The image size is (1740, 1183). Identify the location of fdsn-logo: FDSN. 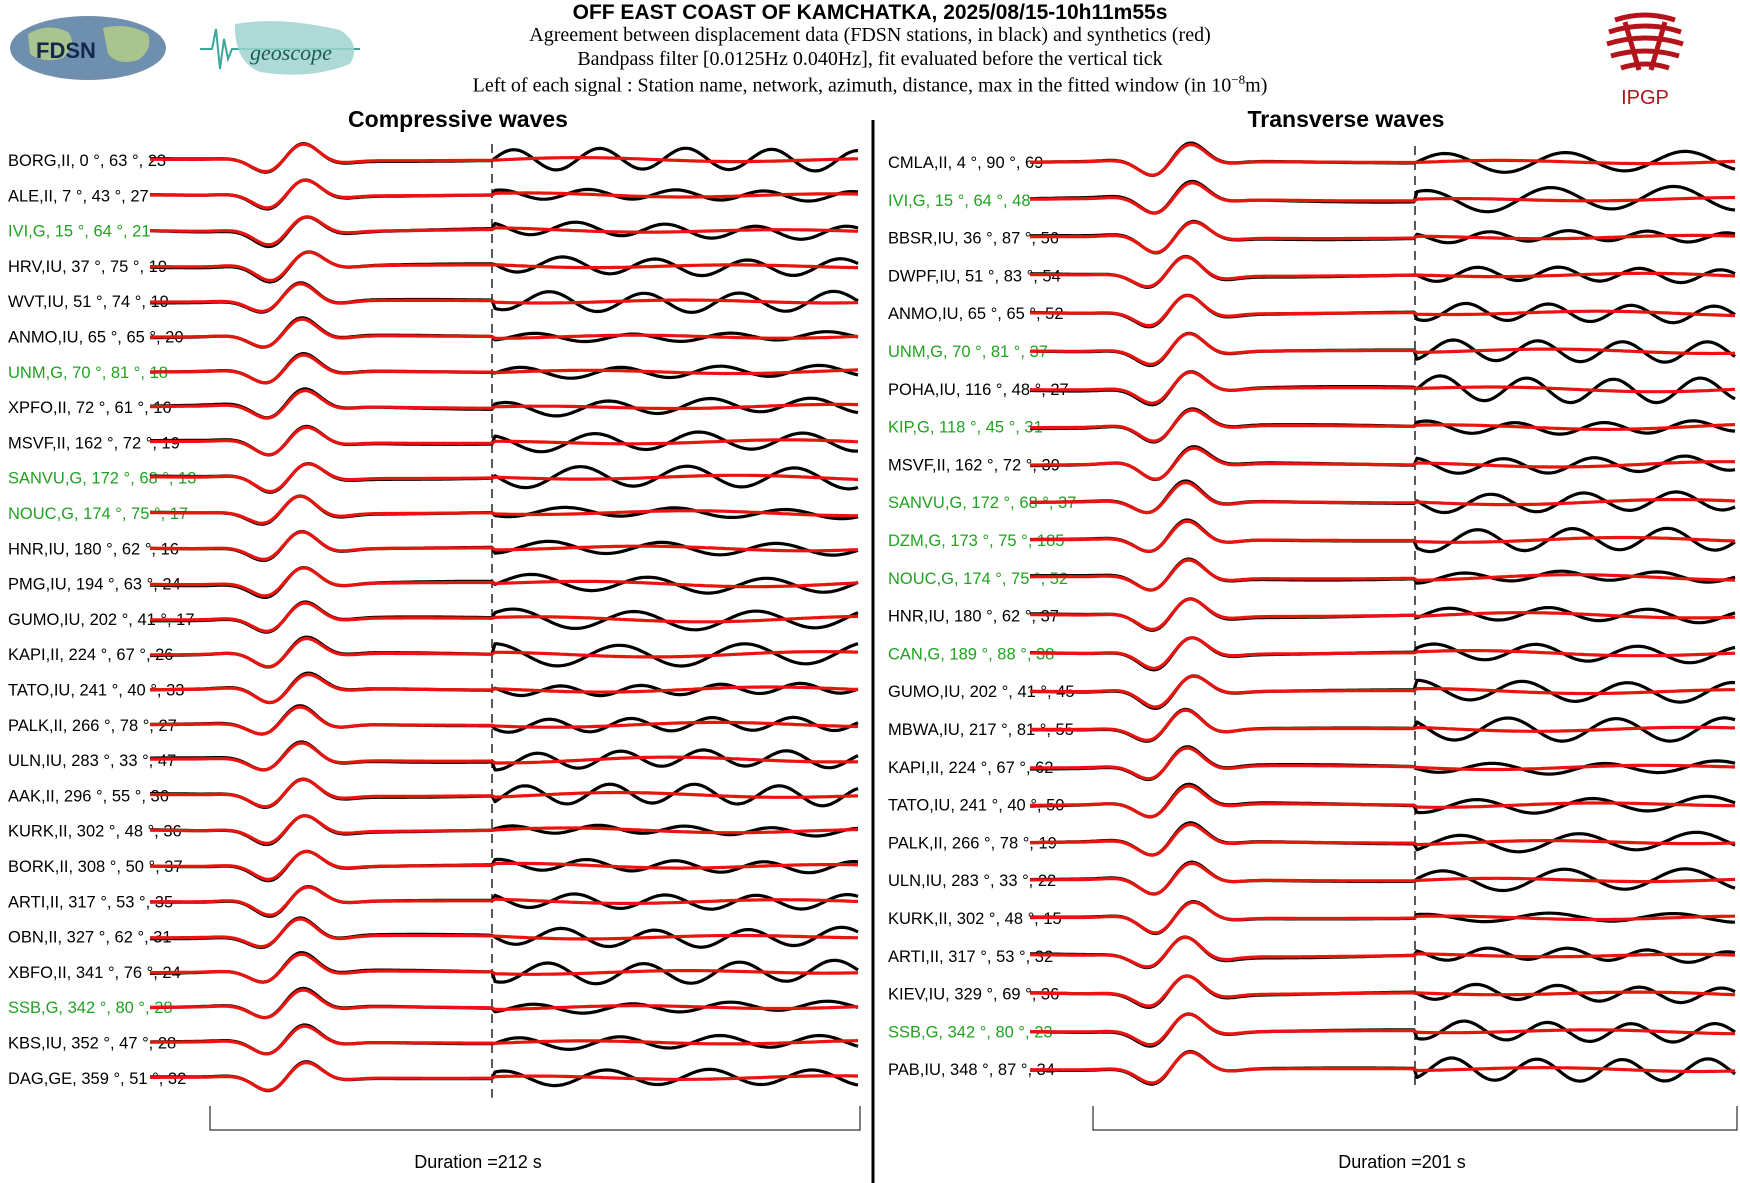
(88, 48).